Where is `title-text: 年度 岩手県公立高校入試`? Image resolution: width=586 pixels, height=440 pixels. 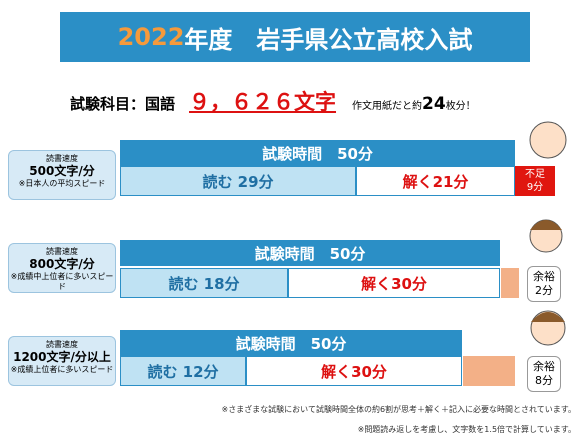
title-text: 年度 岩手県公立高校入試 is located at coordinates (328, 39).